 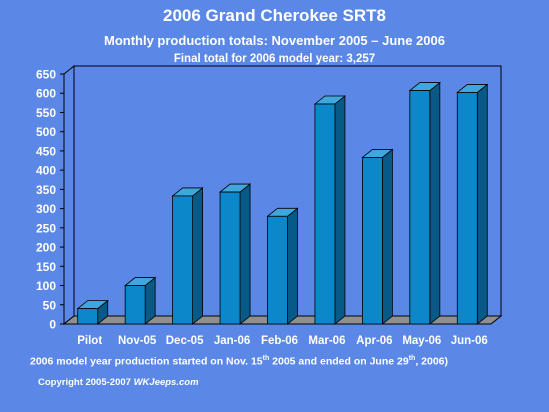 What do you see at coordinates (421, 341) in the screenshot?
I see `x-tick-label: May-06` at bounding box center [421, 341].